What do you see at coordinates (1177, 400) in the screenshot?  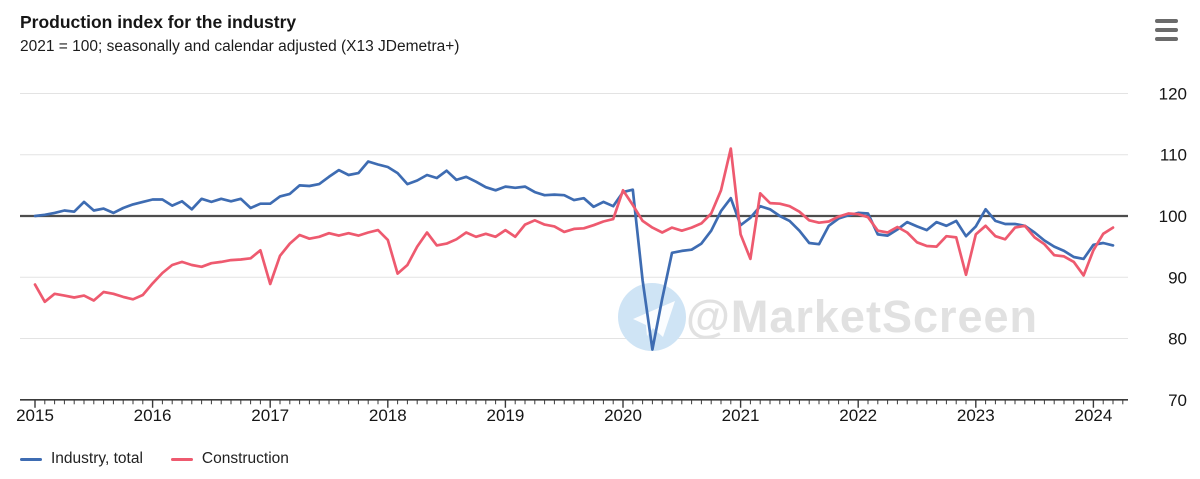 I see `y-tick-label: 70` at bounding box center [1177, 400].